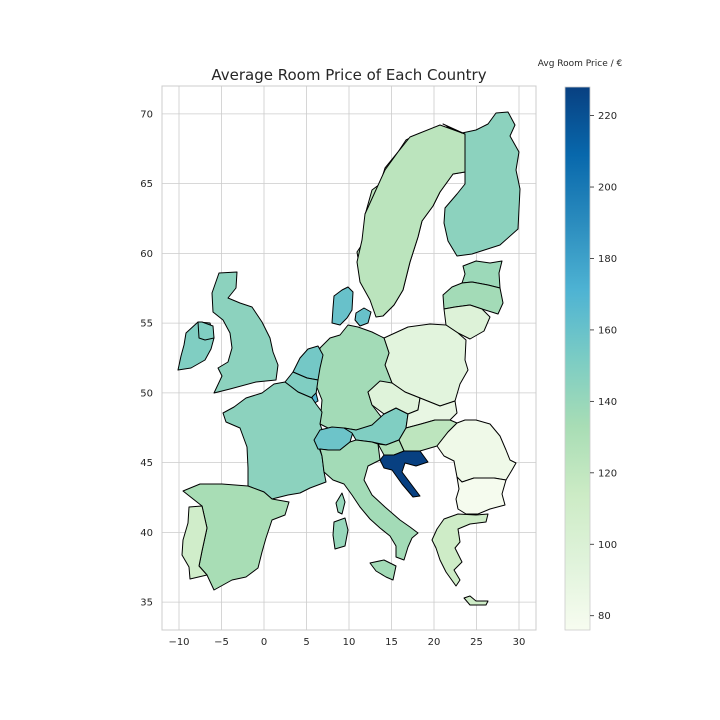 The width and height of the screenshot is (720, 720). Describe the element at coordinates (349, 642) in the screenshot. I see `x-tick-label: 10` at that location.